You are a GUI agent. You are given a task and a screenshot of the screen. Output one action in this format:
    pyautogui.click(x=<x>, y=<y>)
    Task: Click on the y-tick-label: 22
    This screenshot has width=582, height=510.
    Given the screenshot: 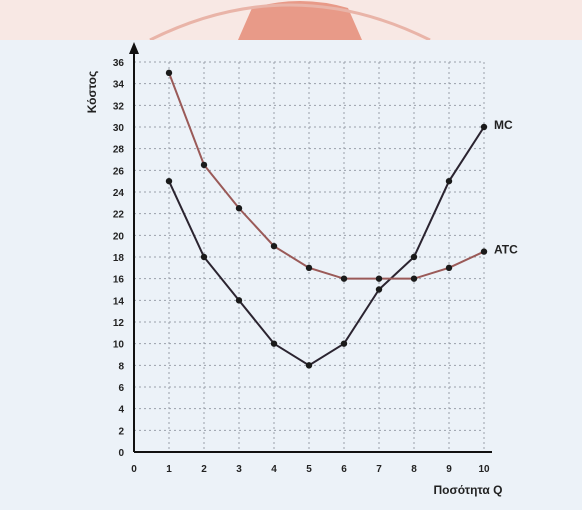 What is the action you would take?
    pyautogui.click(x=119, y=215)
    